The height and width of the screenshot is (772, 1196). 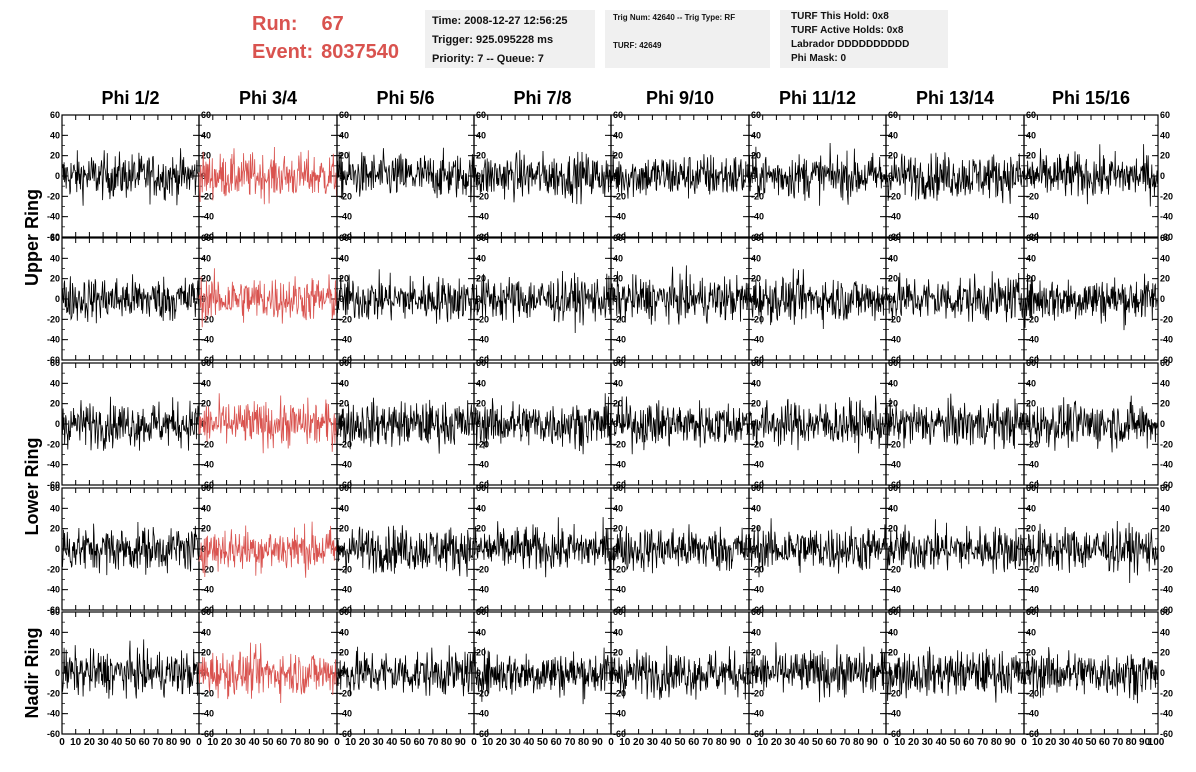 What do you see at coordinates (365, 742) in the screenshot?
I see `x-tick-label: 20` at bounding box center [365, 742].